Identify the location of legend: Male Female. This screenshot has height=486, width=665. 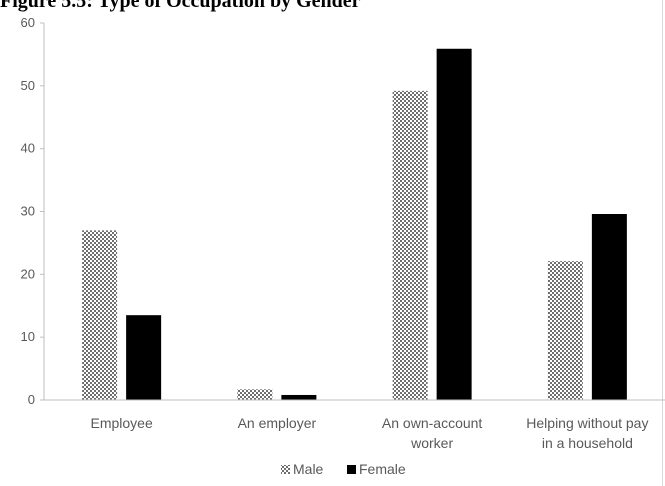
(343, 469).